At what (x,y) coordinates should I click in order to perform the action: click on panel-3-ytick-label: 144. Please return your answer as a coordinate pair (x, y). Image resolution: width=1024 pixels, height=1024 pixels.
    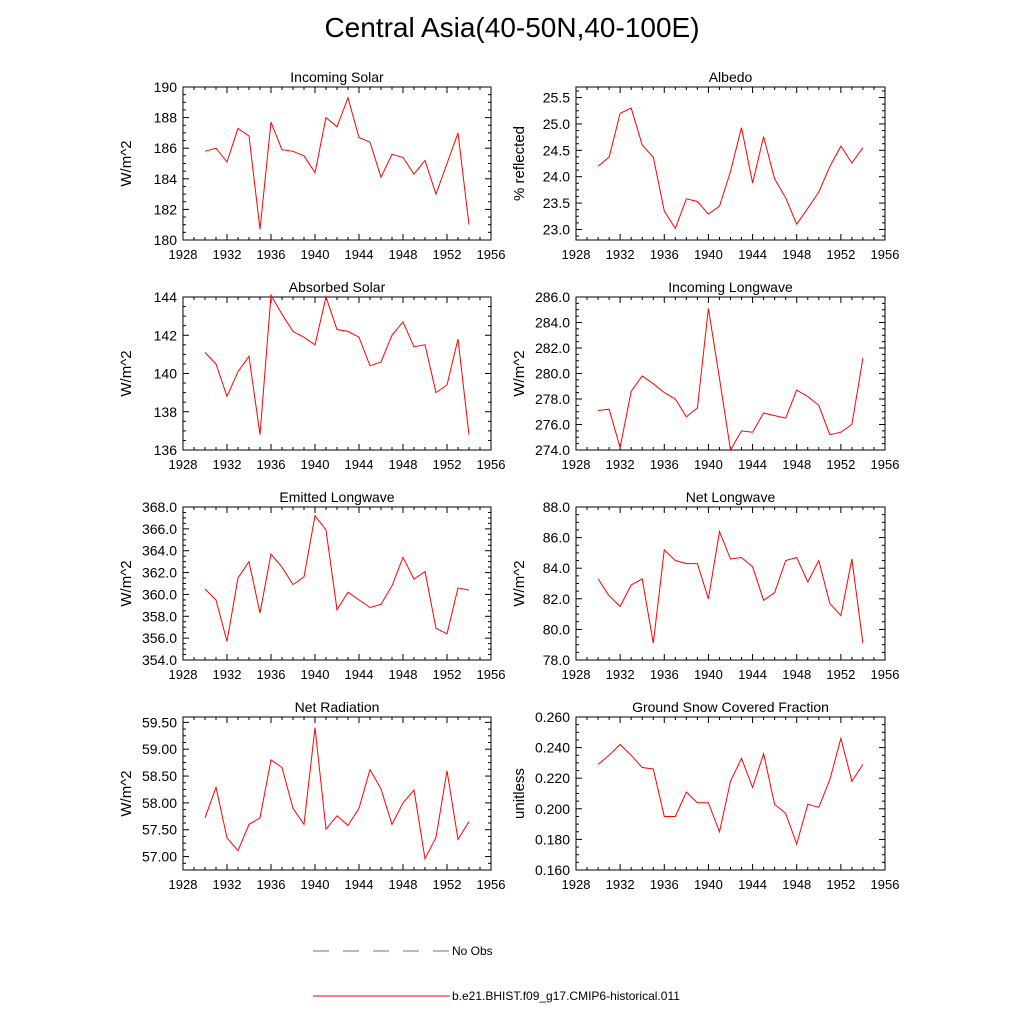
    Looking at the image, I should click on (166, 297).